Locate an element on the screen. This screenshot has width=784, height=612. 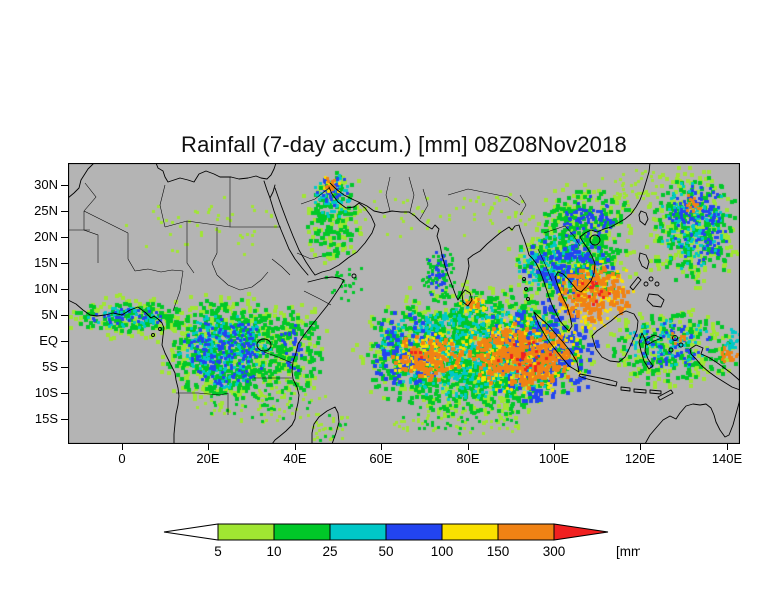
lat-tick-label: 10S is located at coordinates (46, 392).